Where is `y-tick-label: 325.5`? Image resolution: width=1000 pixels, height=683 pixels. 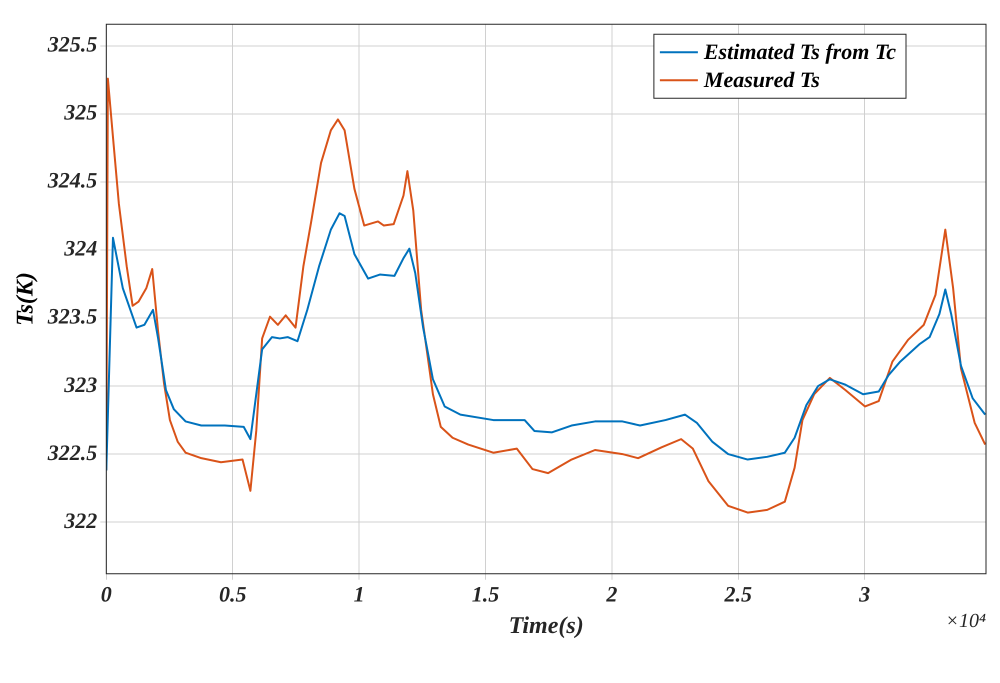
y-tick-label: 325.5 is located at coordinates (72, 44).